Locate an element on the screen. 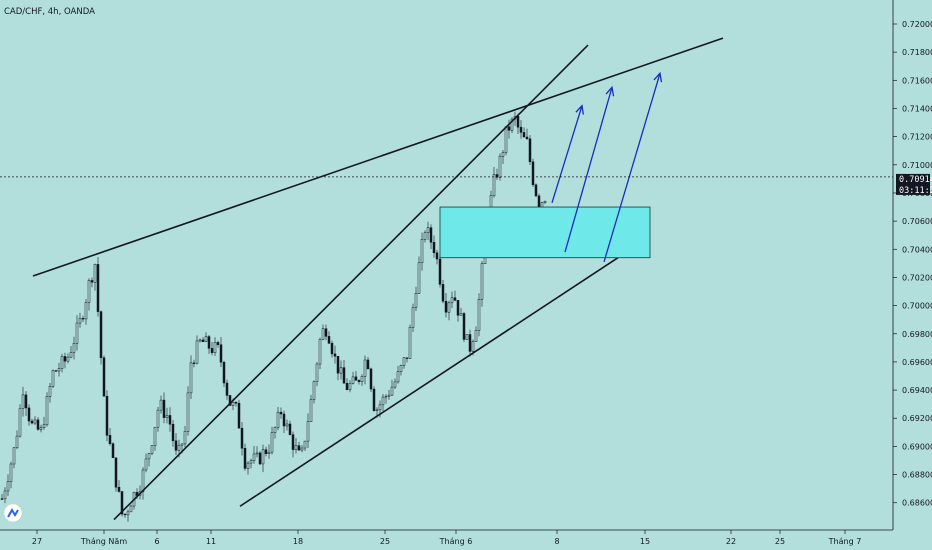 The width and height of the screenshot is (932, 550). tradingview-logo-icon is located at coordinates (13, 513).